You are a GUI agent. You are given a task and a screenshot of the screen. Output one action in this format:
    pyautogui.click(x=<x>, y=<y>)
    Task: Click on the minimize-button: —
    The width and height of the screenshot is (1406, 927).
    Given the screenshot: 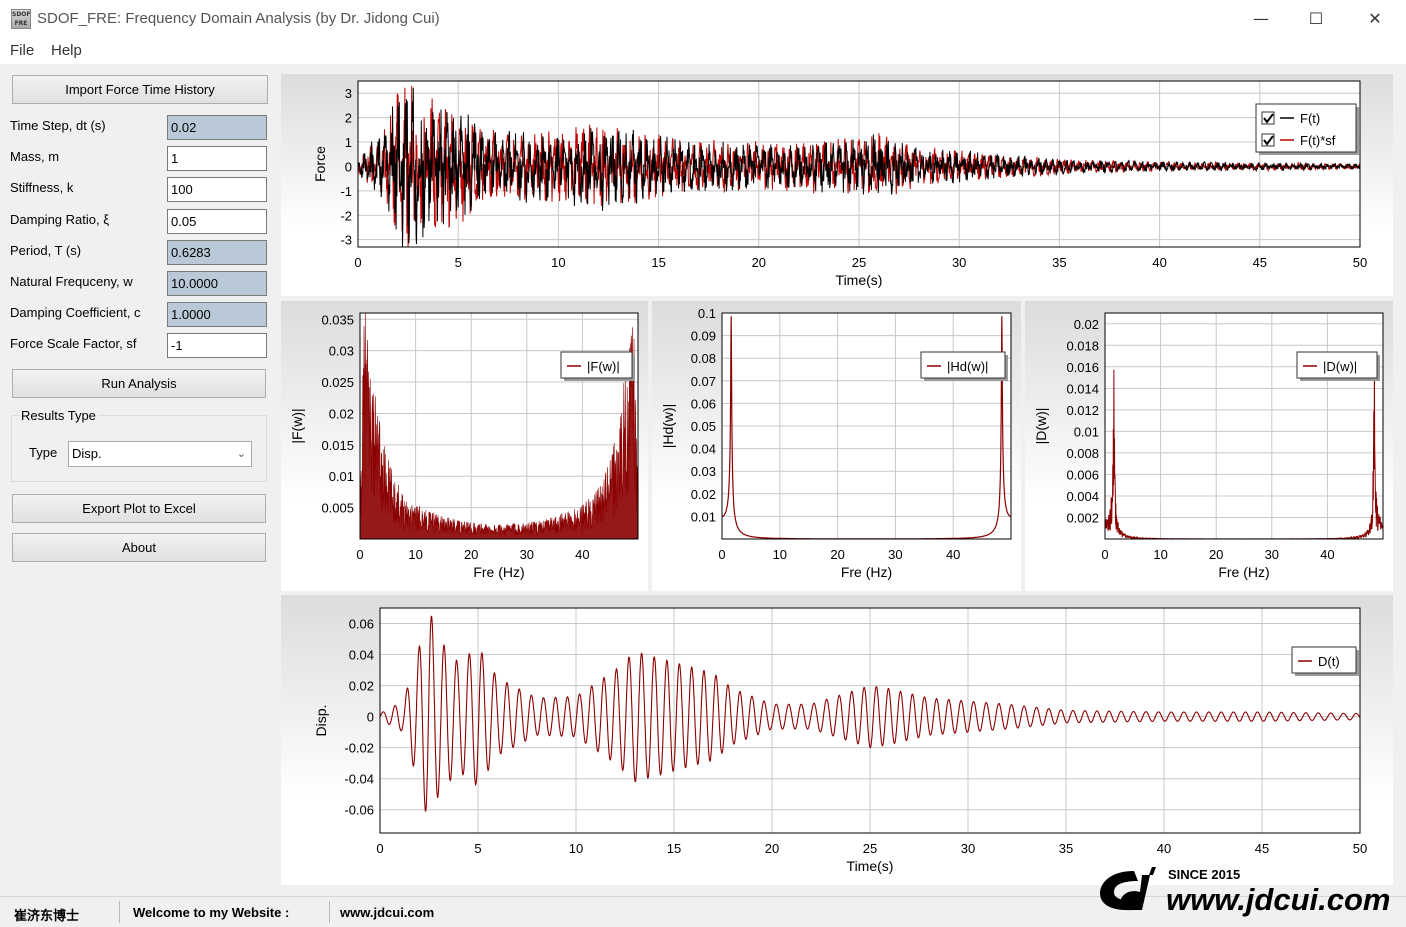 What is the action you would take?
    pyautogui.click(x=1261, y=18)
    